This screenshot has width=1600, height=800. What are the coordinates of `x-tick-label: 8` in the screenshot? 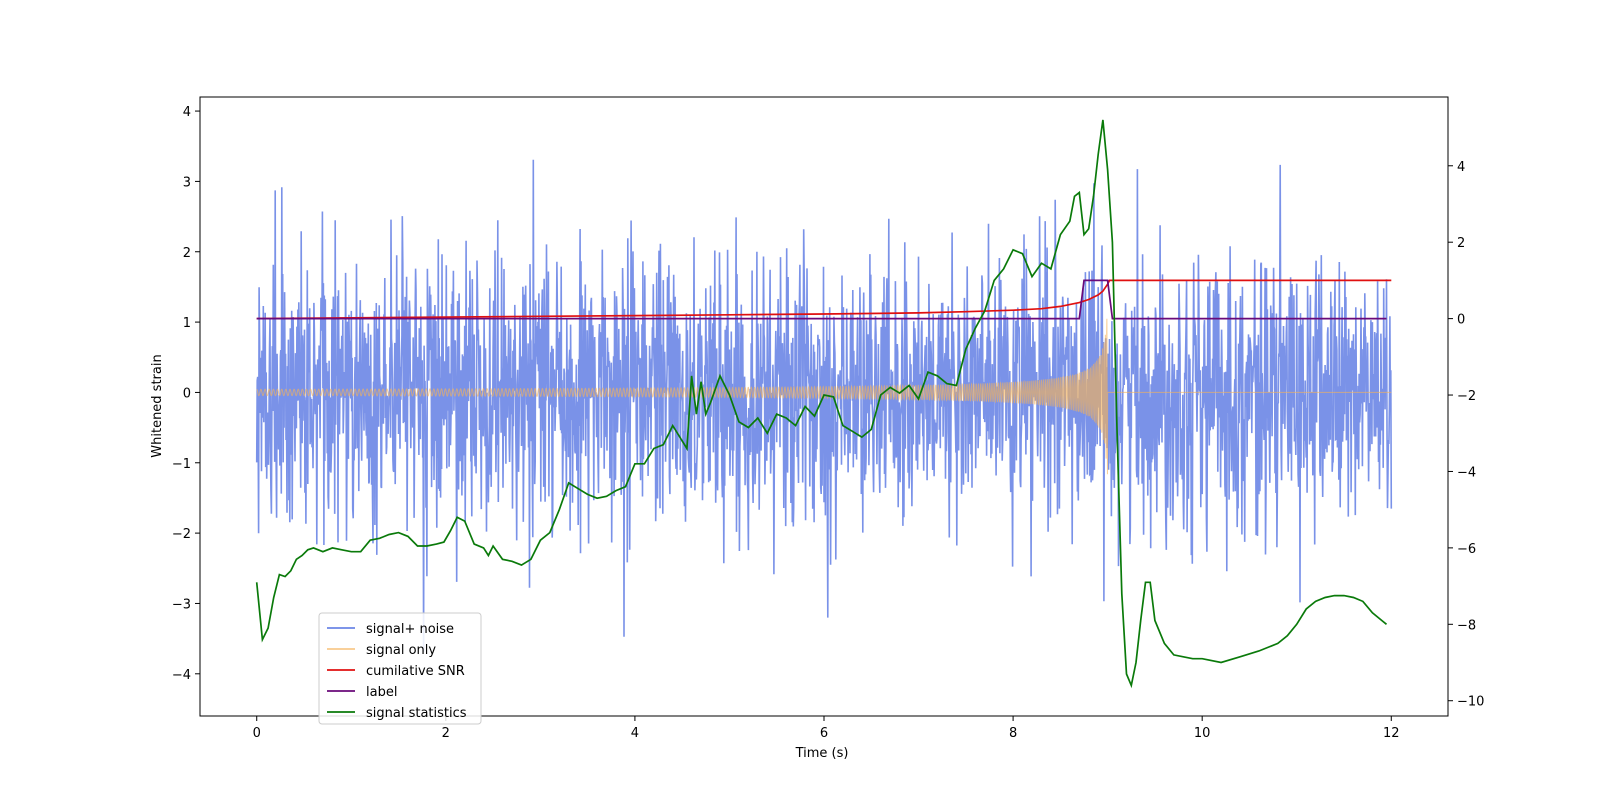 It's located at (1013, 733).